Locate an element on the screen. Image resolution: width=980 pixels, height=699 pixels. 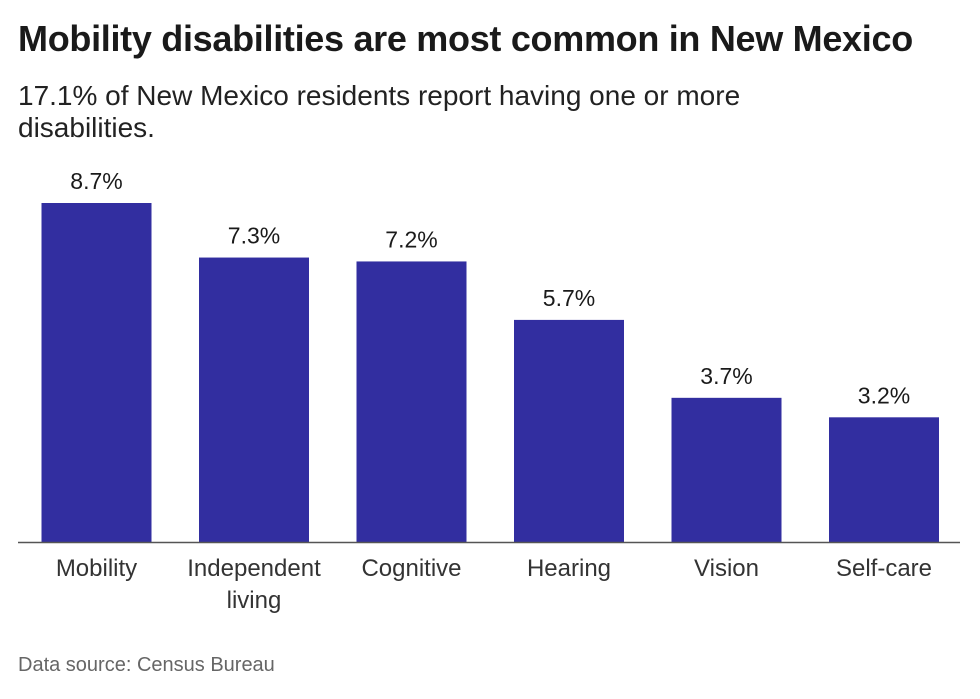
category-label: Independent living is located at coordinates (254, 584).